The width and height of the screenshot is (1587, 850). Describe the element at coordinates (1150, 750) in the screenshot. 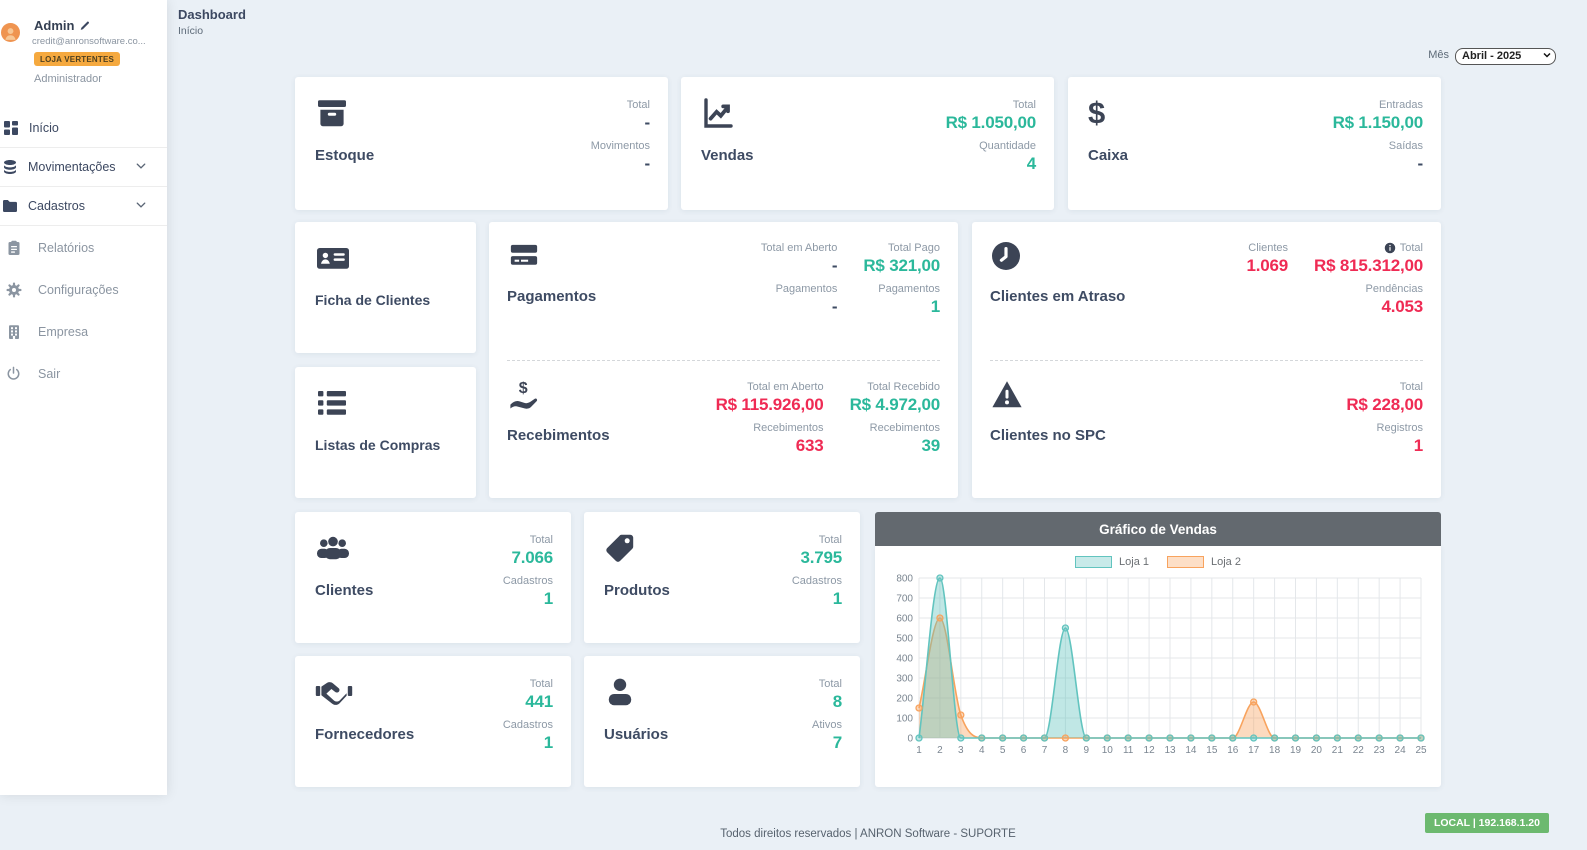

I see `svg-text: 12` at that location.